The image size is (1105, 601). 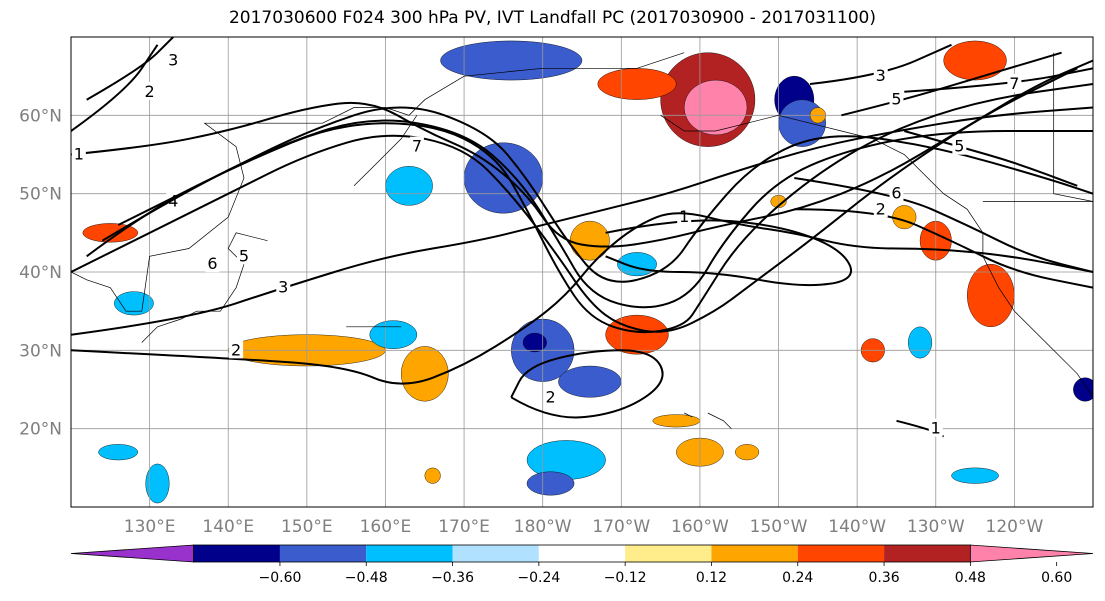 I want to click on contour-label: 3, so click(x=173, y=60).